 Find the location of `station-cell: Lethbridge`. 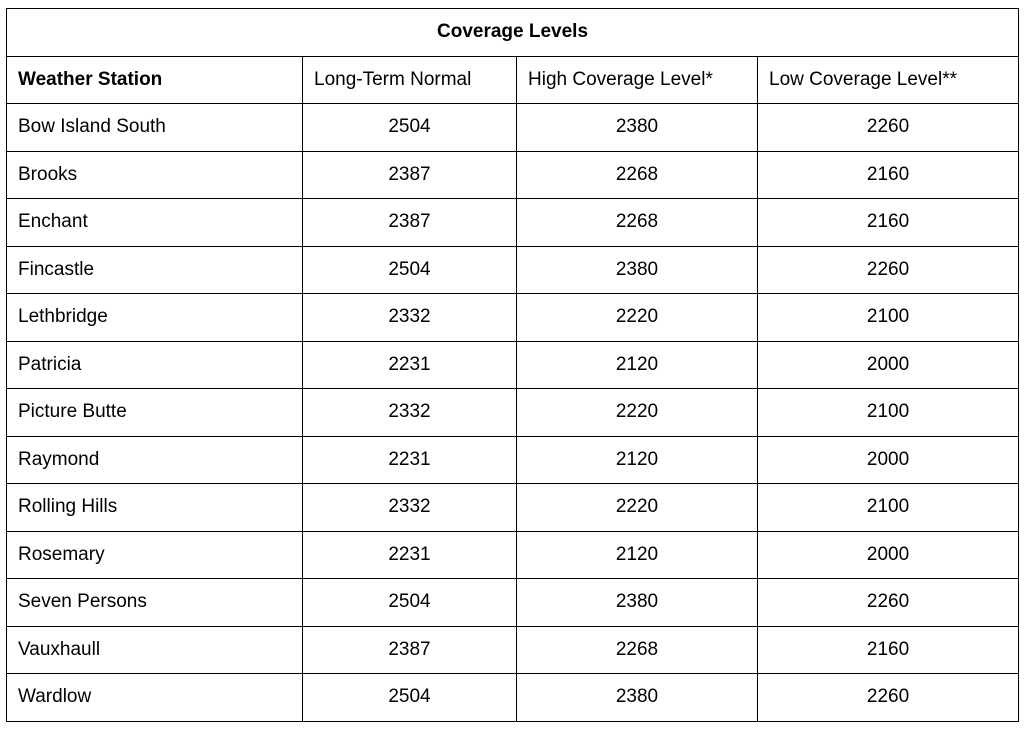

station-cell: Lethbridge is located at coordinates (154, 317).